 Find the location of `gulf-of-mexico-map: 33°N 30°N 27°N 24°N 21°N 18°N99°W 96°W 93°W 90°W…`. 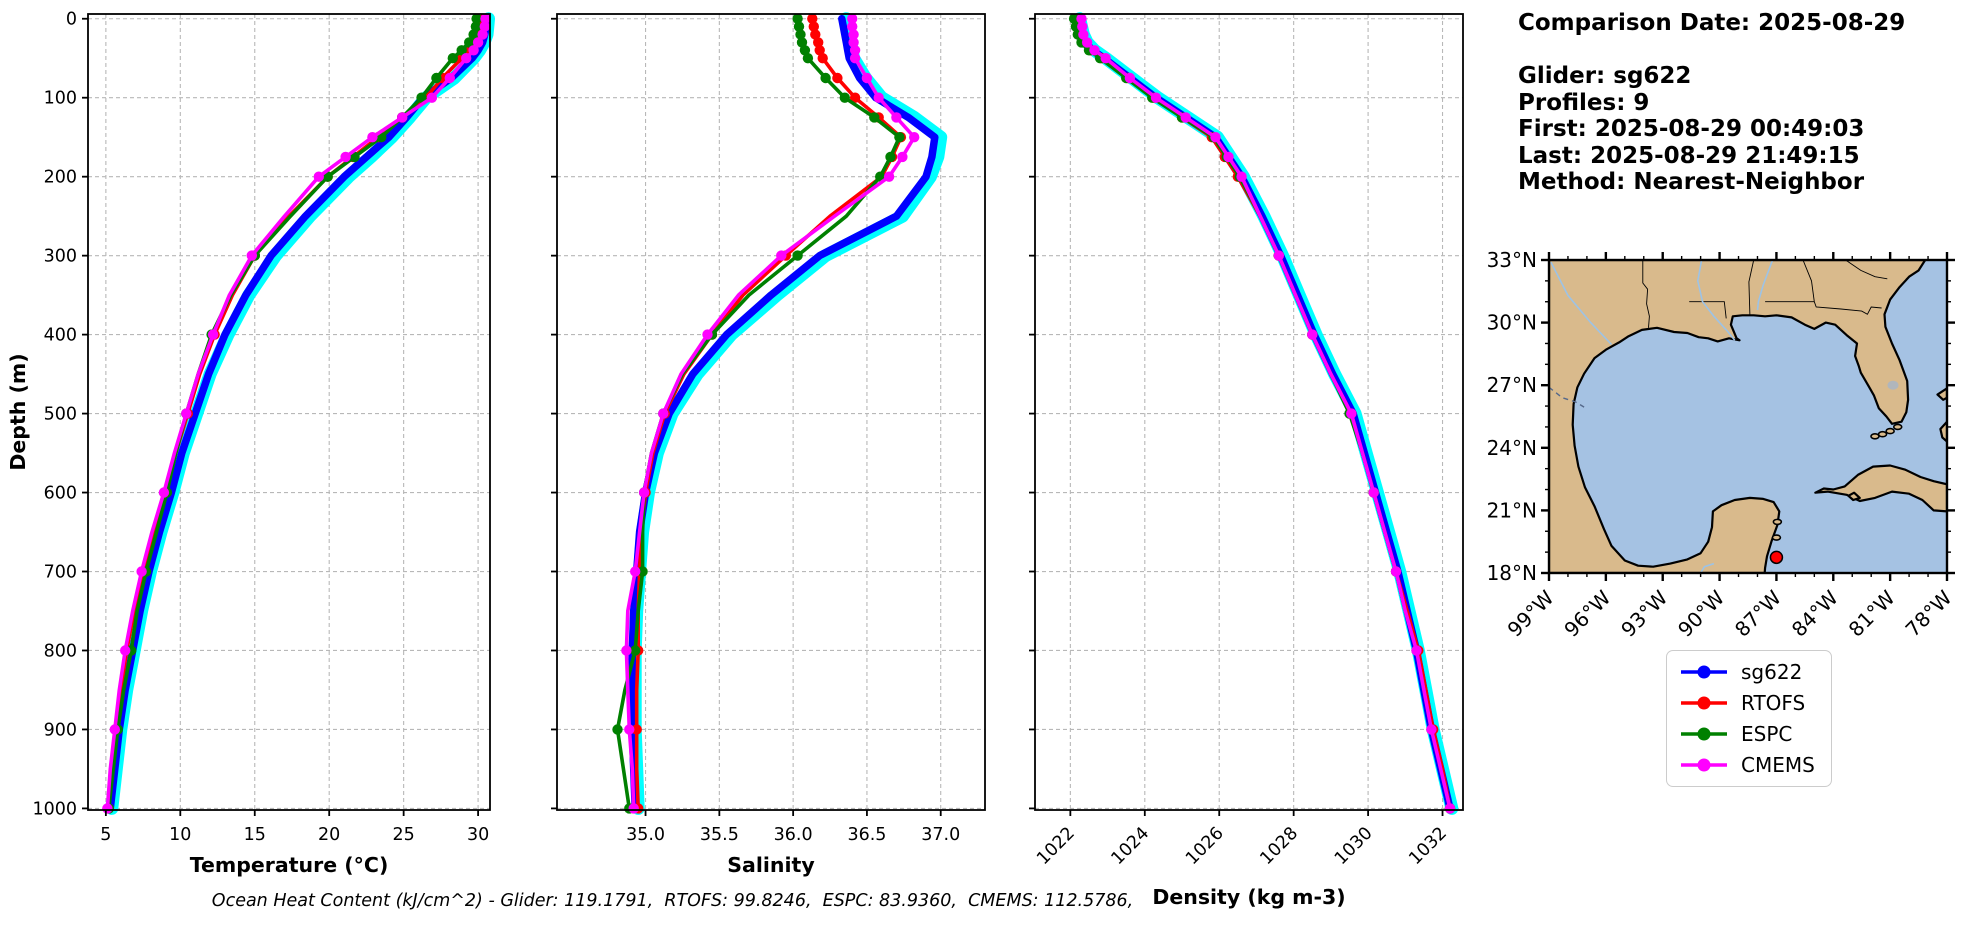

gulf-of-mexico-map: 33°N 30°N 27°N 24°N 21°N 18°N99°W 96°W 93°W 90°W… is located at coordinates (1722, 445).